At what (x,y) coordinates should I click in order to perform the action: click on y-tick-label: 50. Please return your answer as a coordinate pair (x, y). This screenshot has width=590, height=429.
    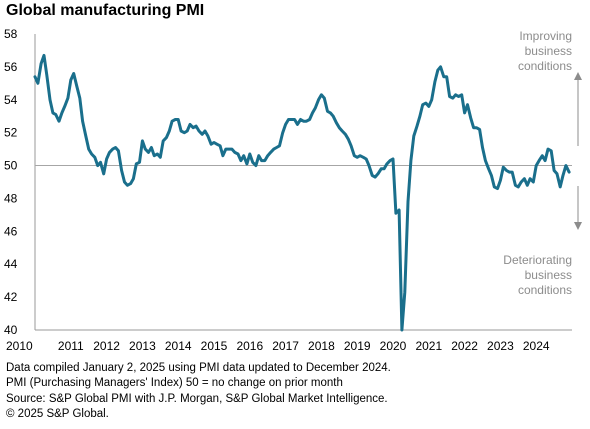
    Looking at the image, I should click on (11, 166).